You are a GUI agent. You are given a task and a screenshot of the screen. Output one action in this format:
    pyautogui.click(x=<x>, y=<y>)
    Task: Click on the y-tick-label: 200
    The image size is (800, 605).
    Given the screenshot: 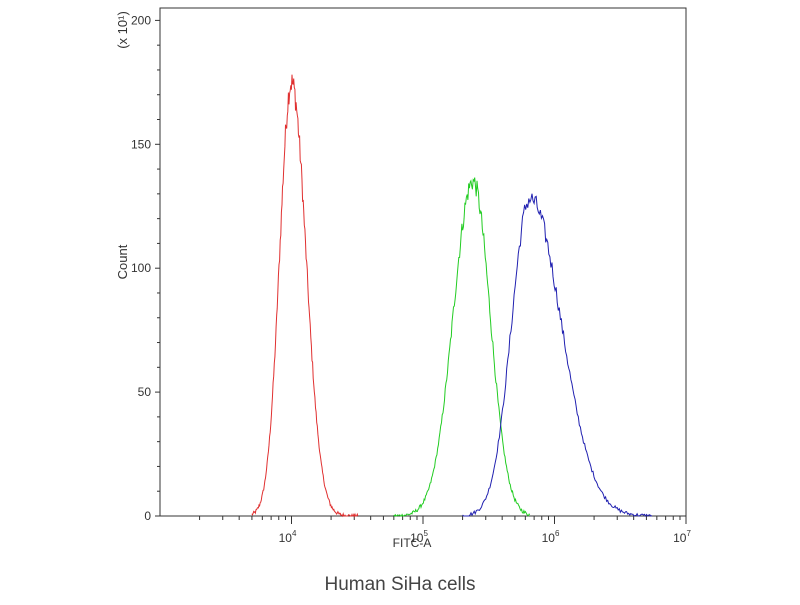 What is the action you would take?
    pyautogui.click(x=141, y=20)
    